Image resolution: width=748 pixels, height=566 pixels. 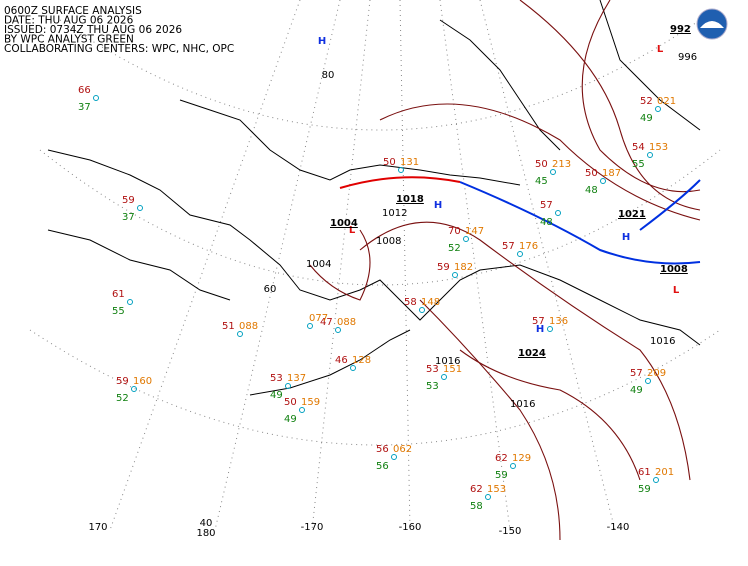 I want to click on dewpoint: 55, so click(x=638, y=164).